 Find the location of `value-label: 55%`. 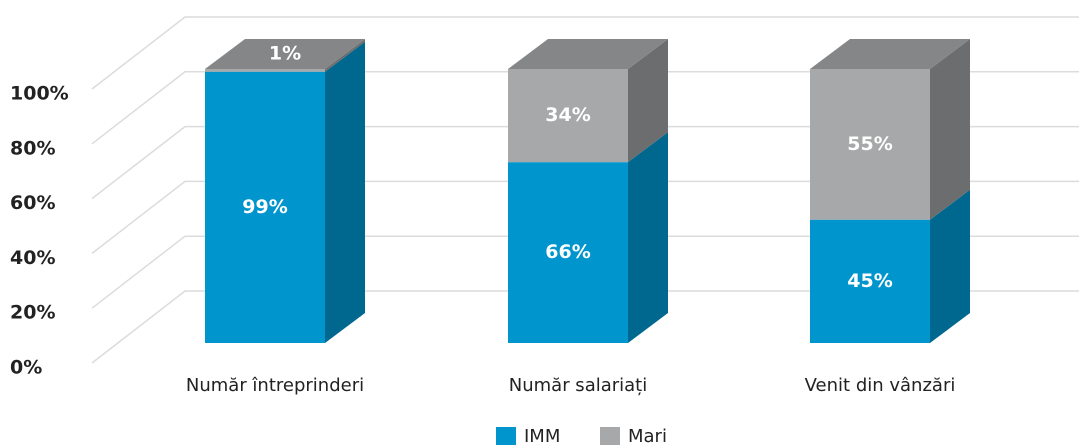

value-label: 55% is located at coordinates (869, 144).